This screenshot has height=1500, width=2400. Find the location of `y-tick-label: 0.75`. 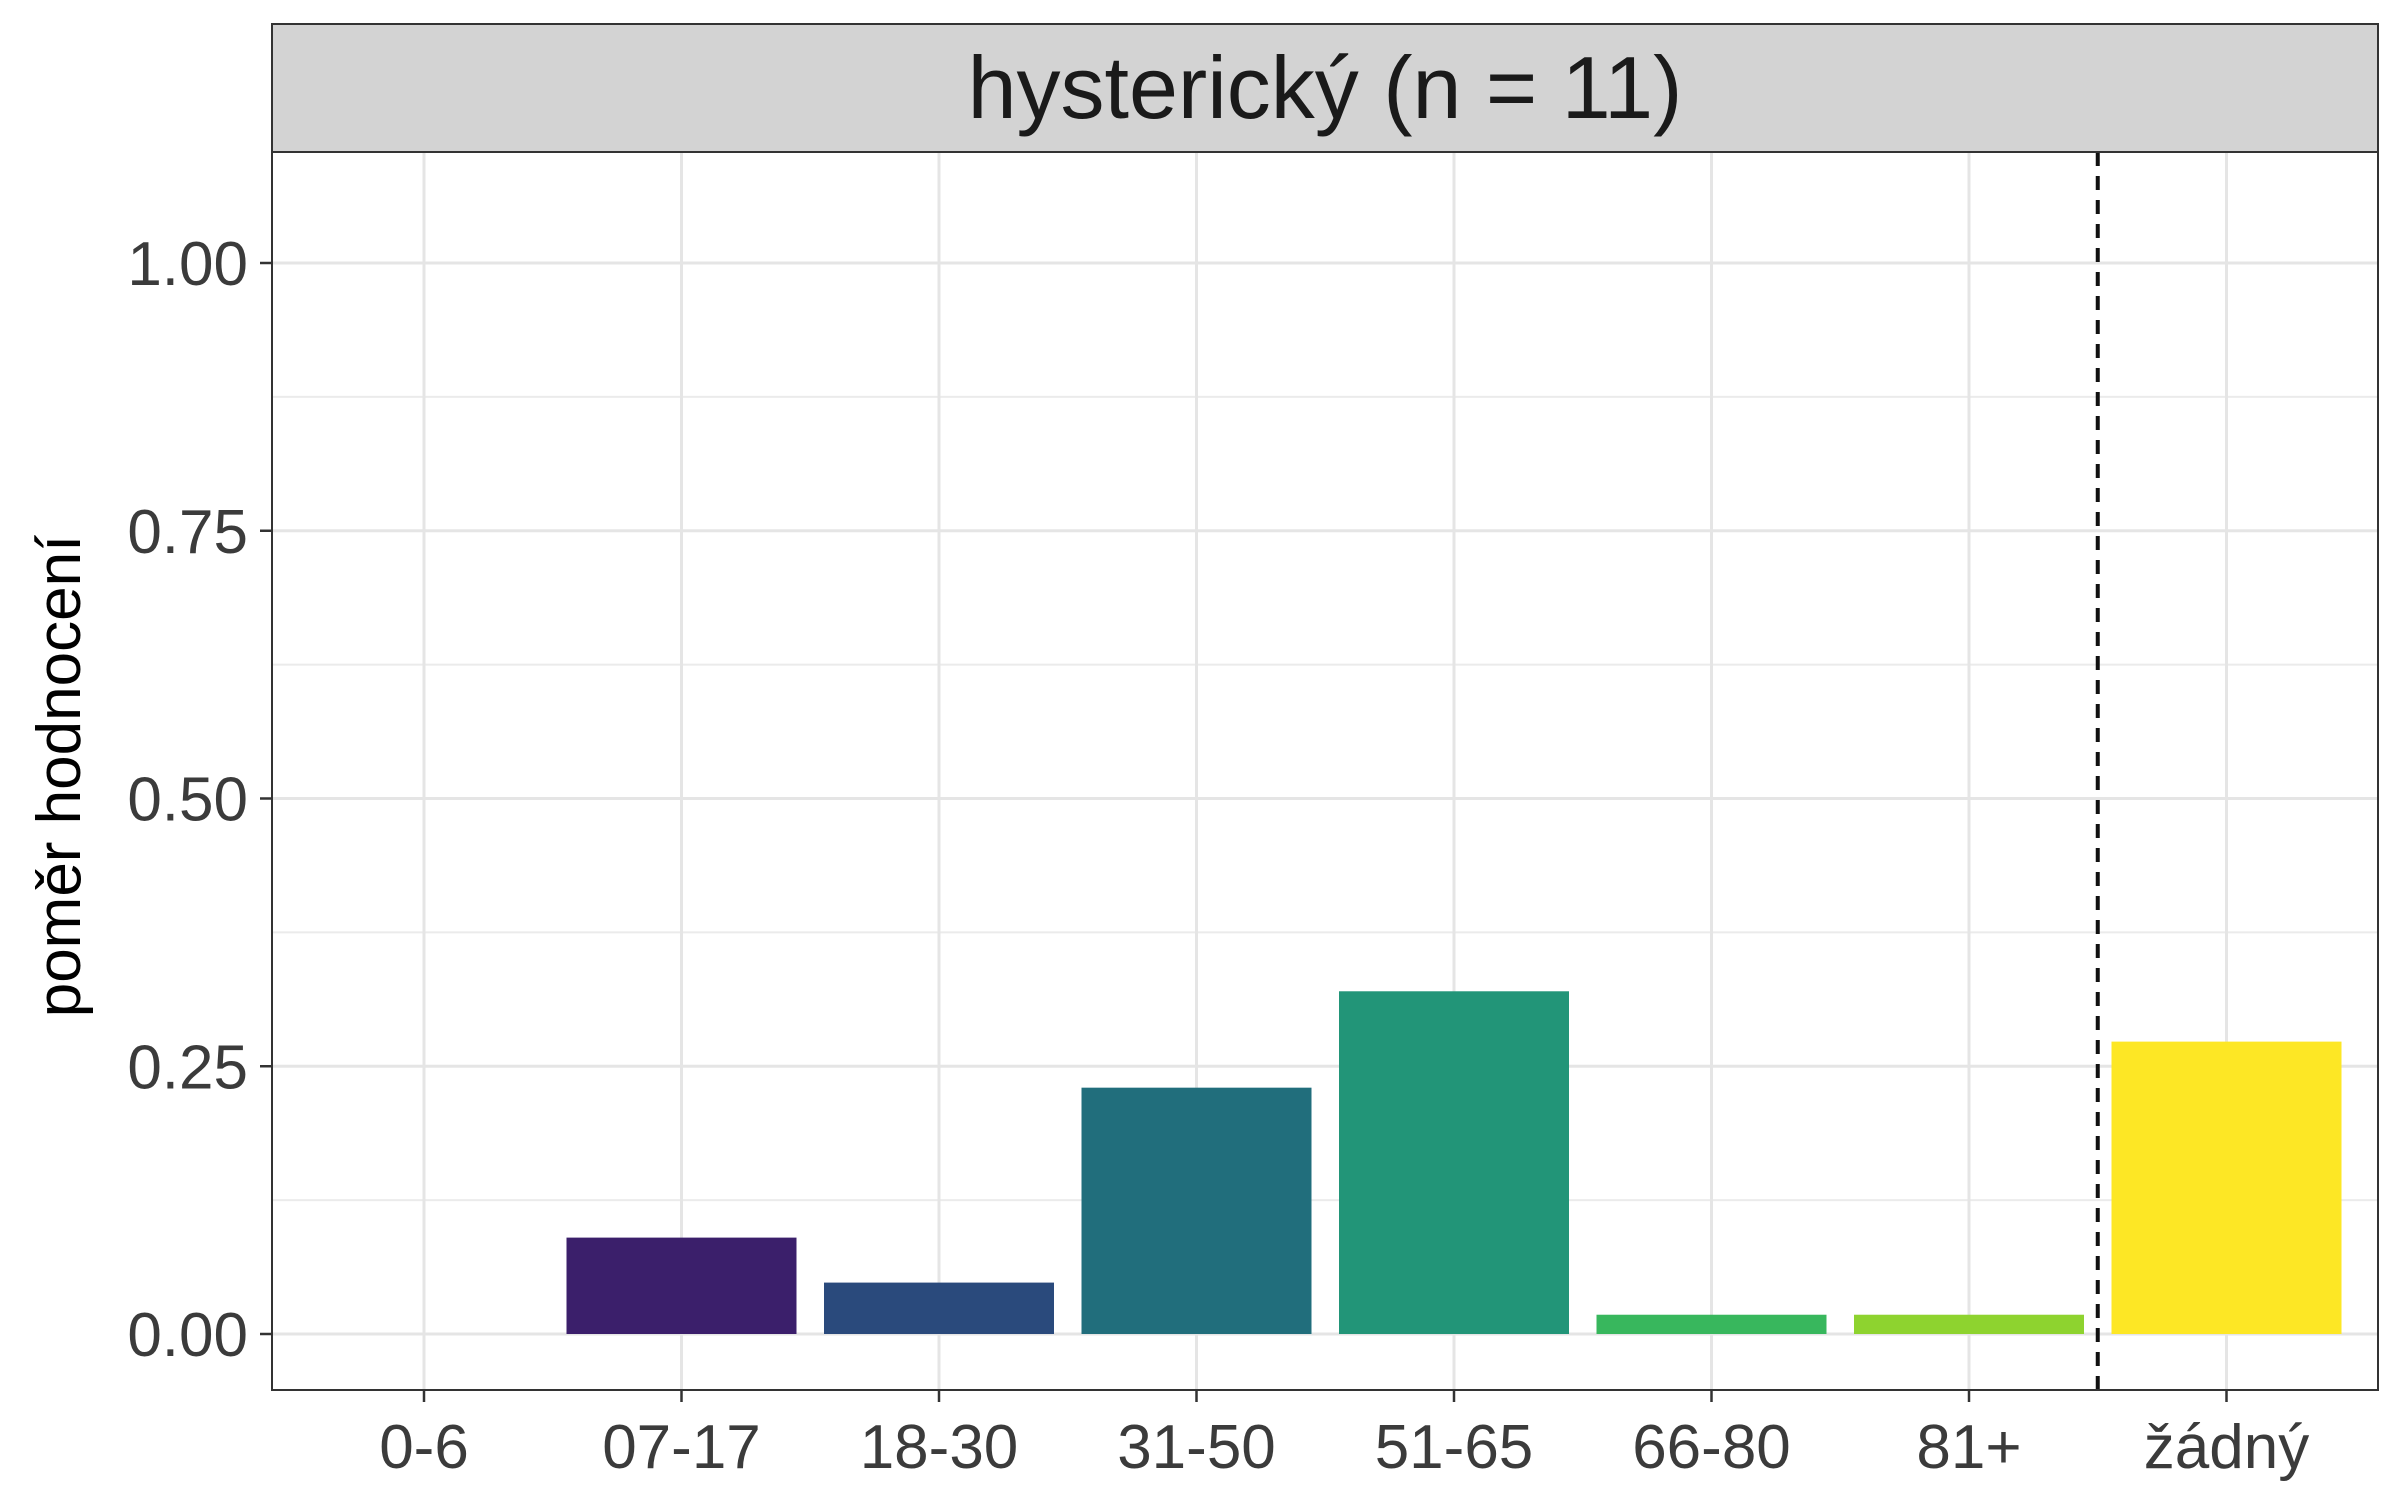

y-tick-label: 0.75 is located at coordinates (187, 532).